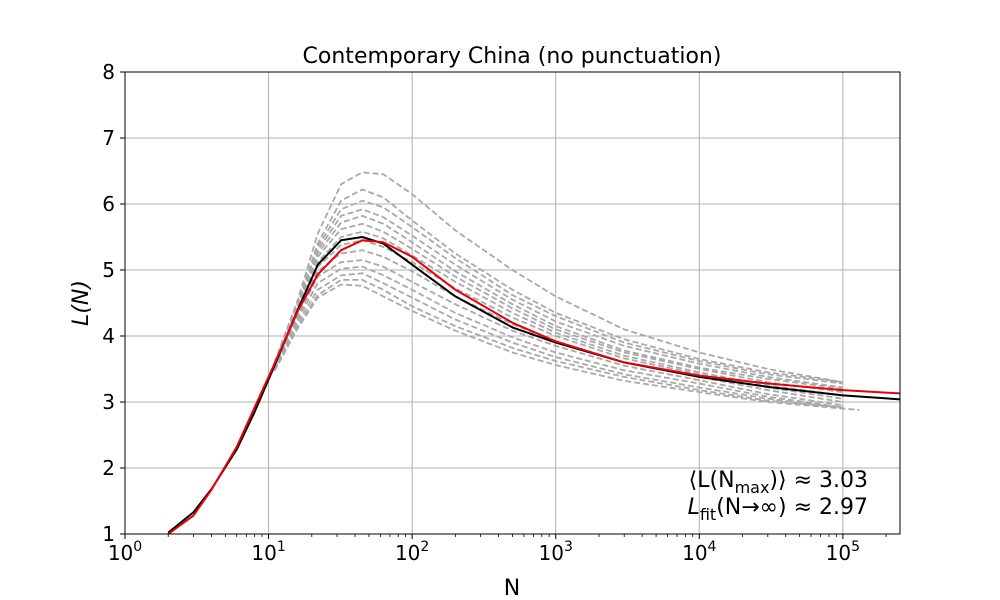 This screenshot has height=600, width=1000. What do you see at coordinates (699, 552) in the screenshot?
I see `x-tick-label: 10⁴` at bounding box center [699, 552].